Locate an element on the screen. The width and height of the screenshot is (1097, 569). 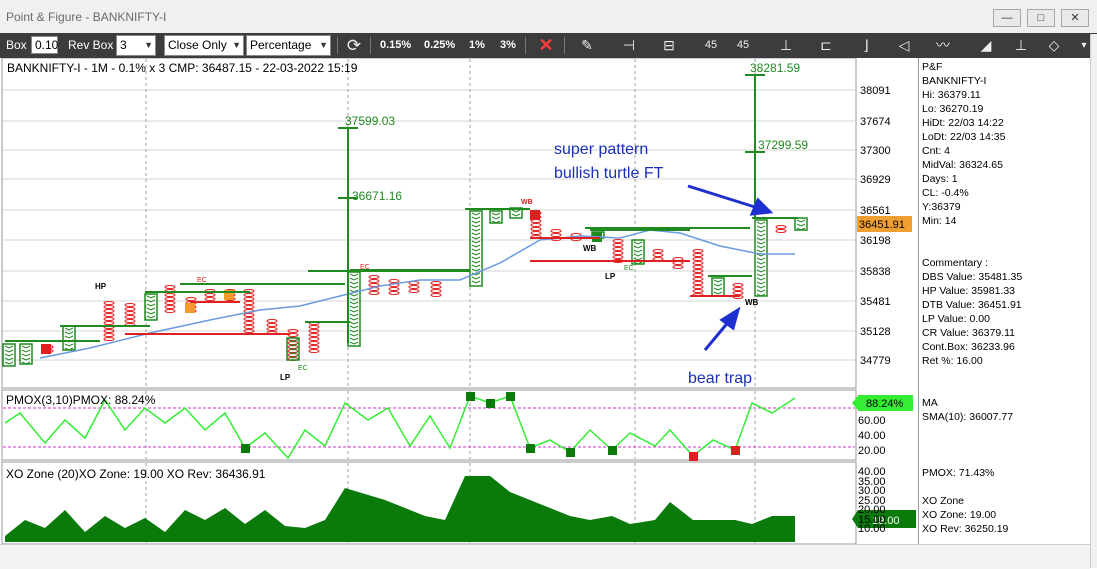
vertical-tool-icon: ⊥ is located at coordinates (786, 45).